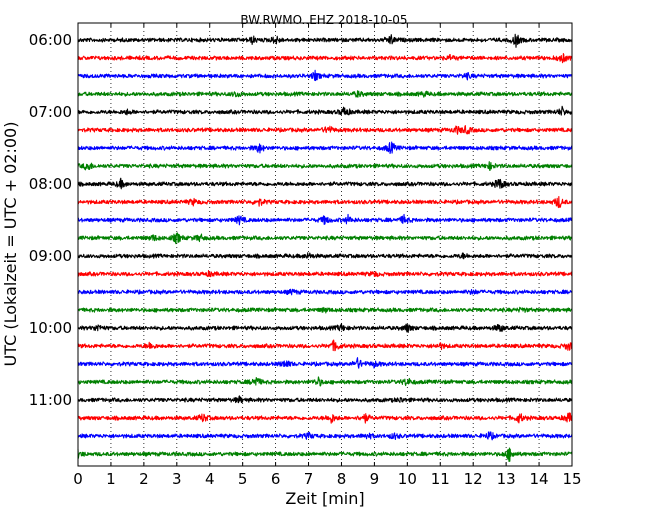 The width and height of the screenshot is (650, 520). Describe the element at coordinates (50, 328) in the screenshot. I see `y-tick-label: 10:00` at that location.